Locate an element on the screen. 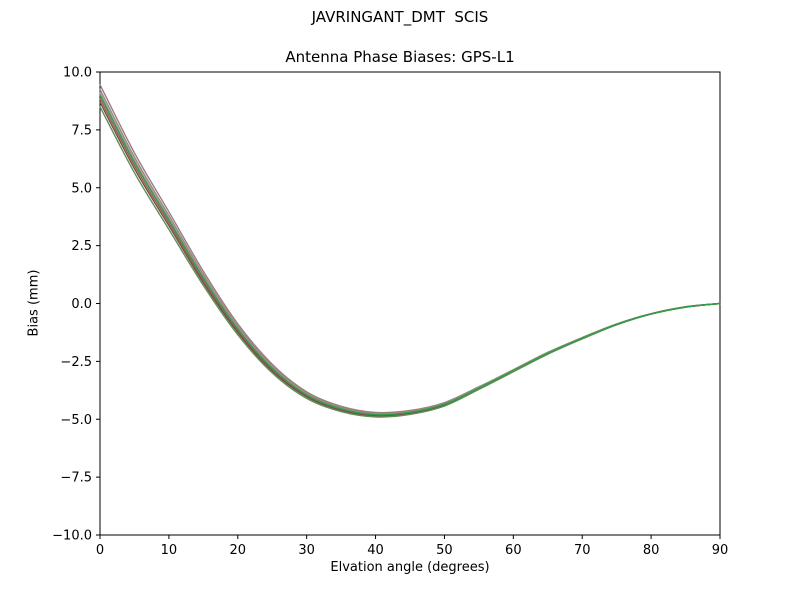  y-tick-label: 2.5 is located at coordinates (81, 246).